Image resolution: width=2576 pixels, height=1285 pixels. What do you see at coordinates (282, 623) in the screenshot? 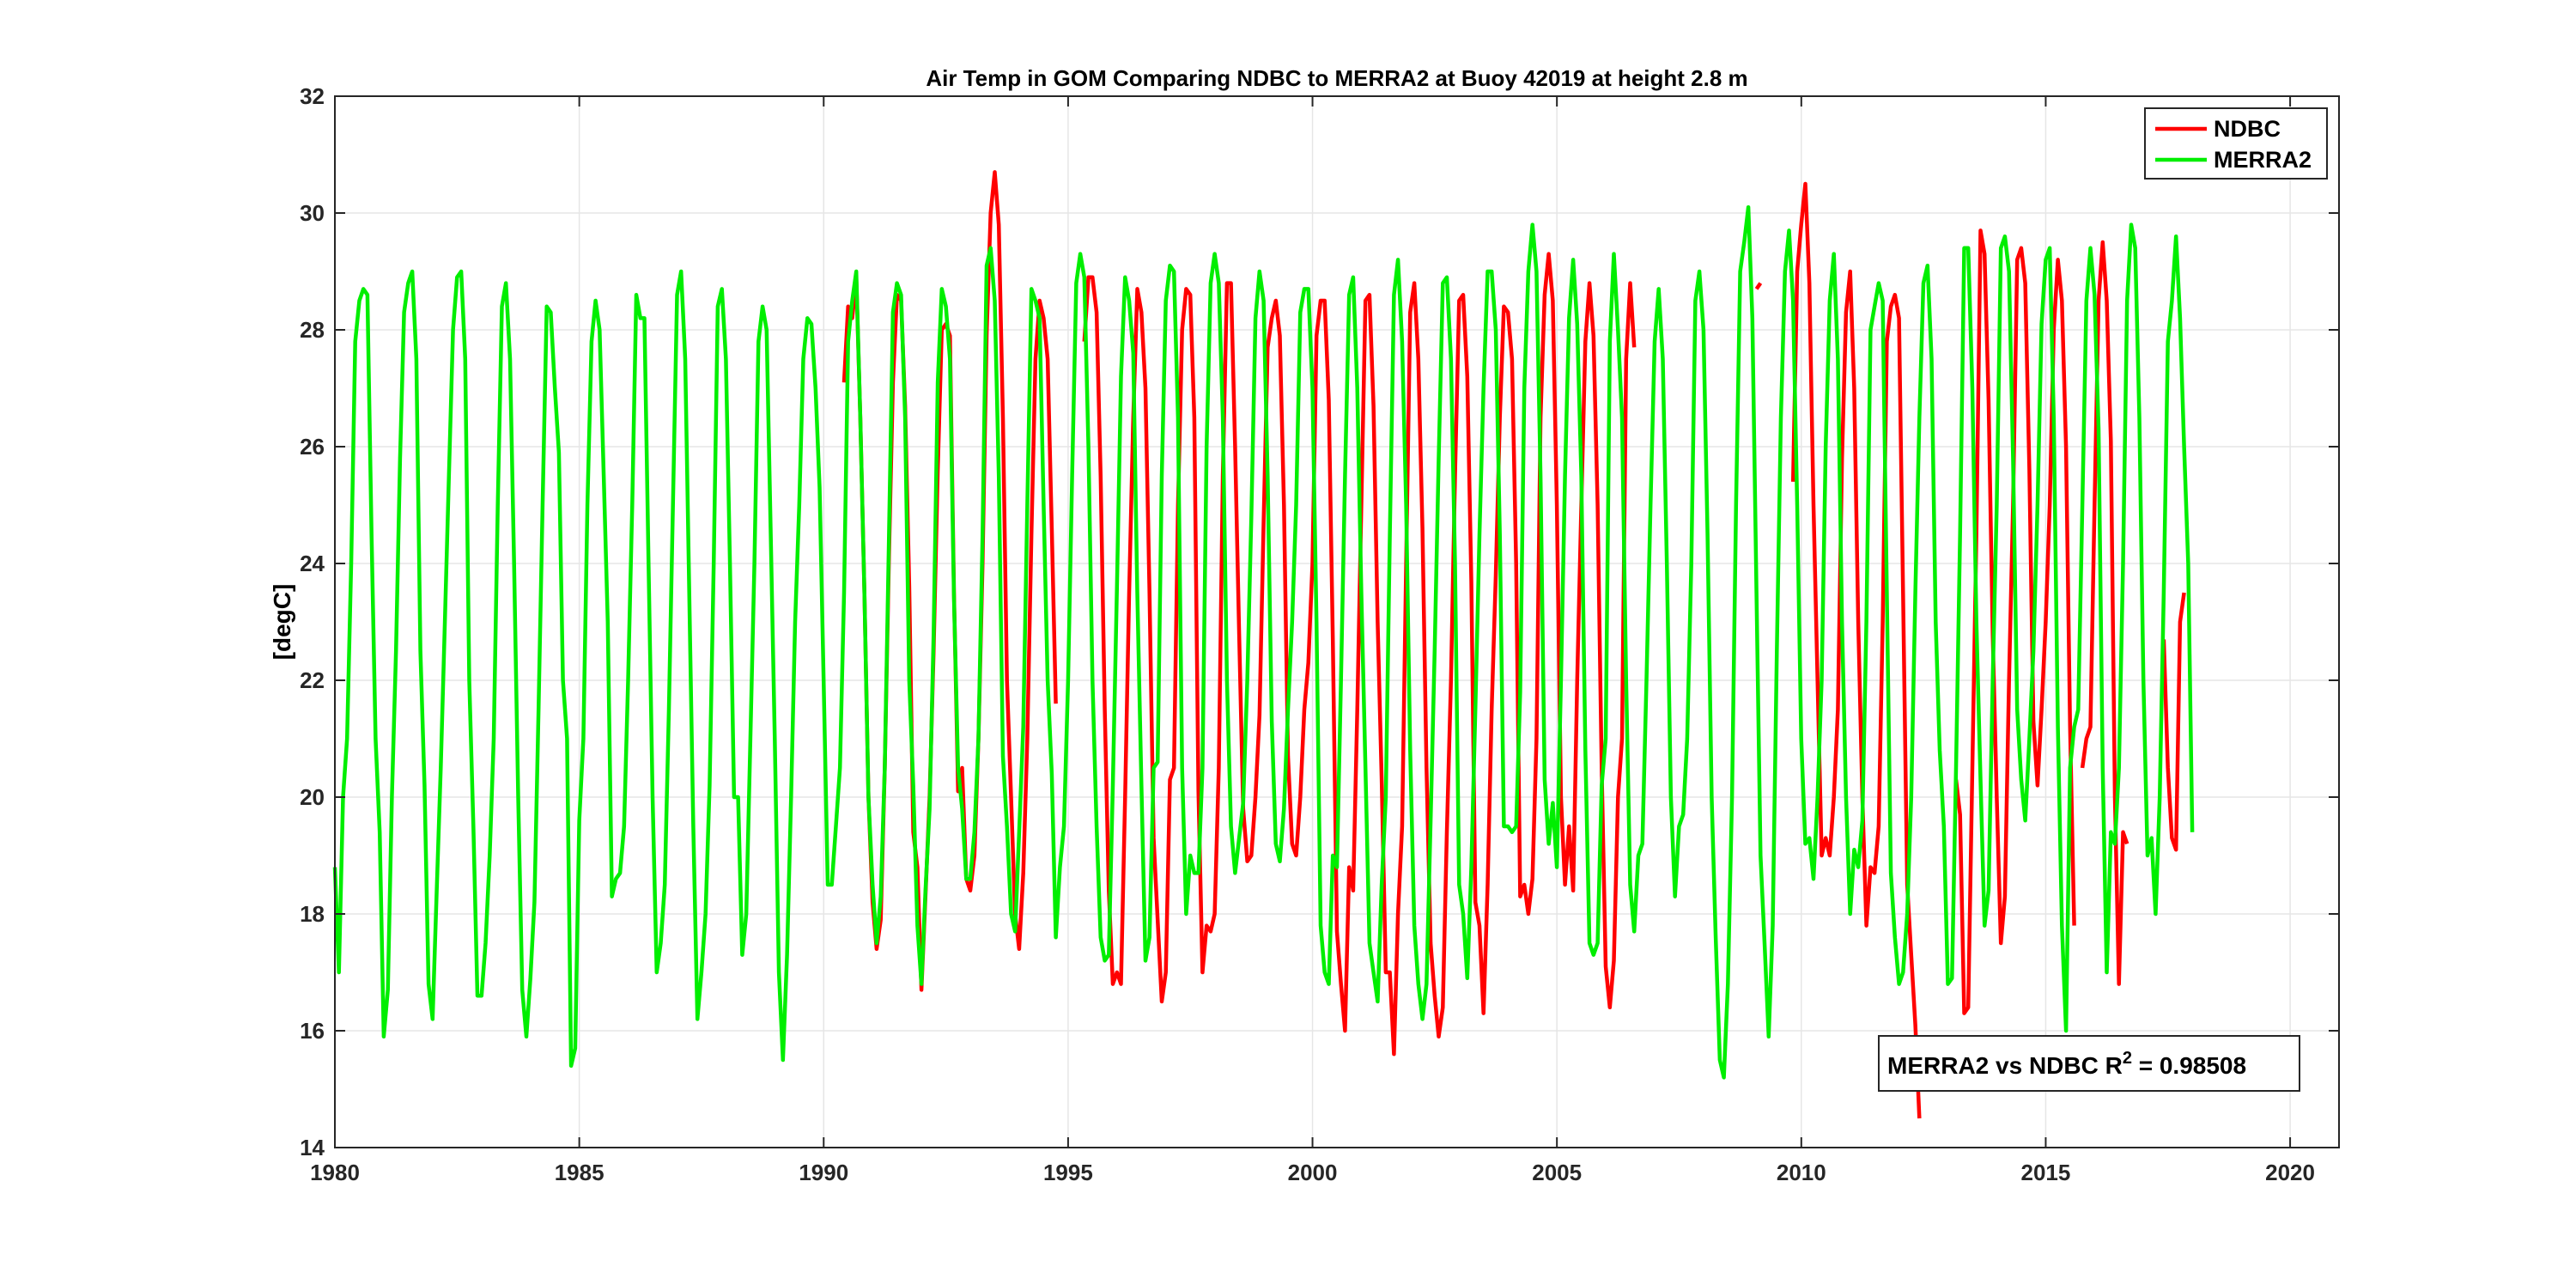
I see `y-axis-label: [degC]` at bounding box center [282, 623].